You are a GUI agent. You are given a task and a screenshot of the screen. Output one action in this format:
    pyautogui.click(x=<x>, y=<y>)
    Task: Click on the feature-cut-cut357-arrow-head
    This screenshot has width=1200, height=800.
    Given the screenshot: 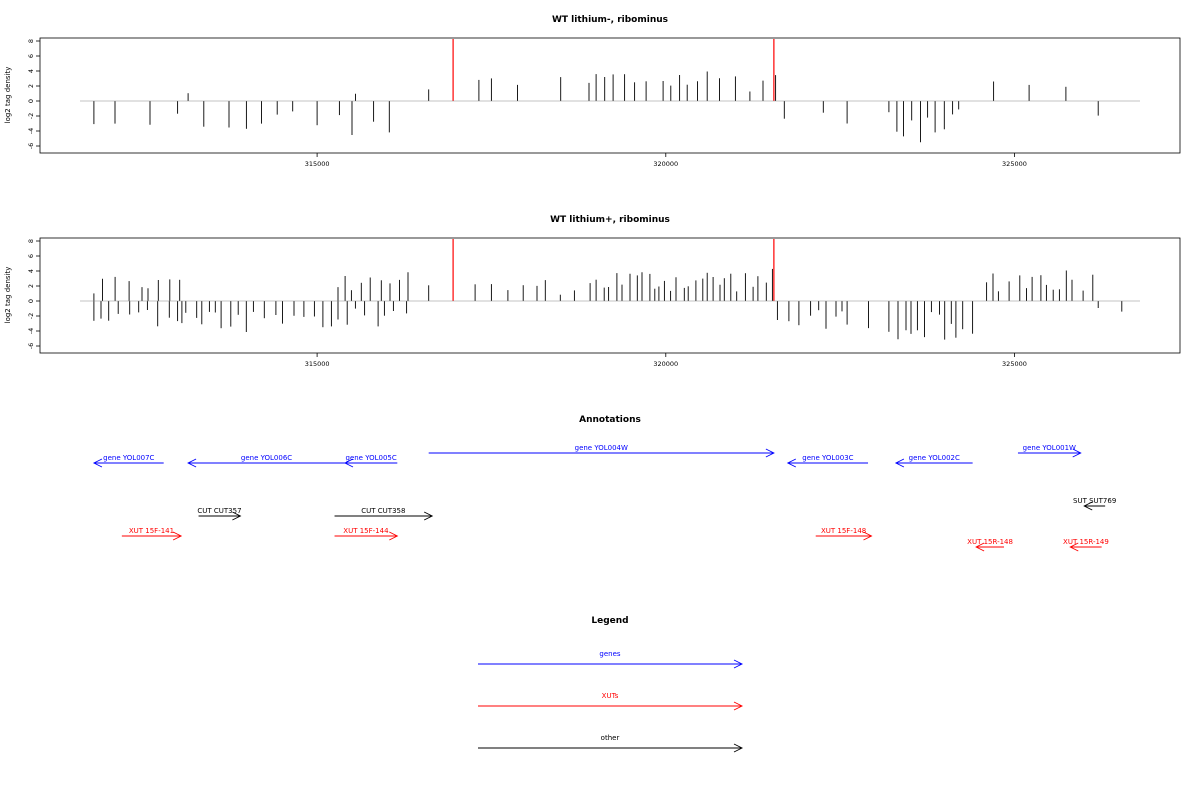 What is the action you would take?
    pyautogui.click(x=237, y=516)
    